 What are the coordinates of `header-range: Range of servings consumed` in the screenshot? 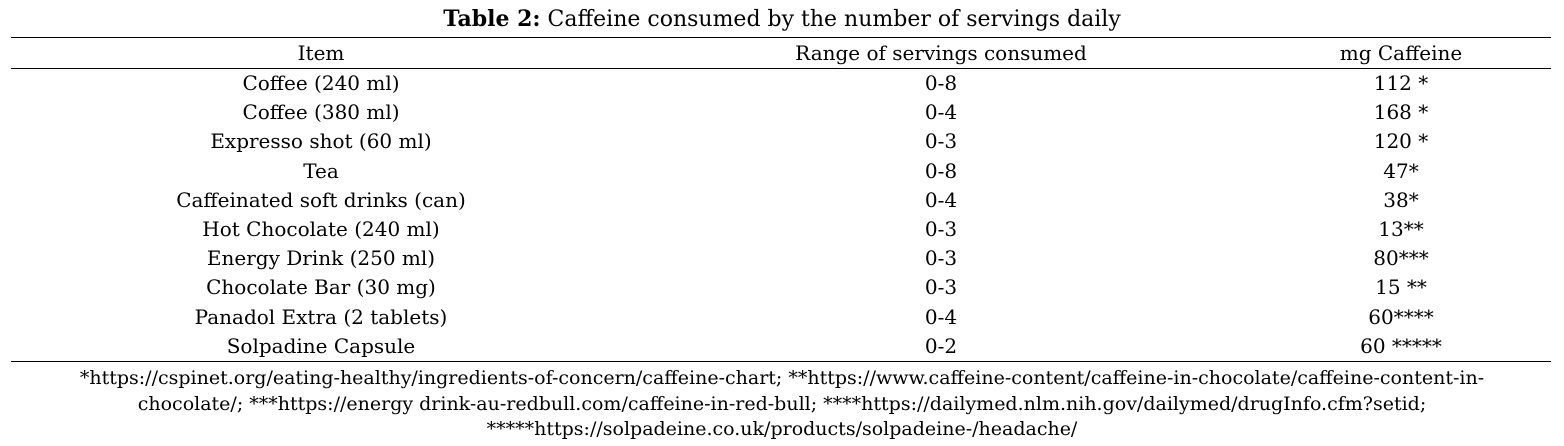 It's located at (941, 53).